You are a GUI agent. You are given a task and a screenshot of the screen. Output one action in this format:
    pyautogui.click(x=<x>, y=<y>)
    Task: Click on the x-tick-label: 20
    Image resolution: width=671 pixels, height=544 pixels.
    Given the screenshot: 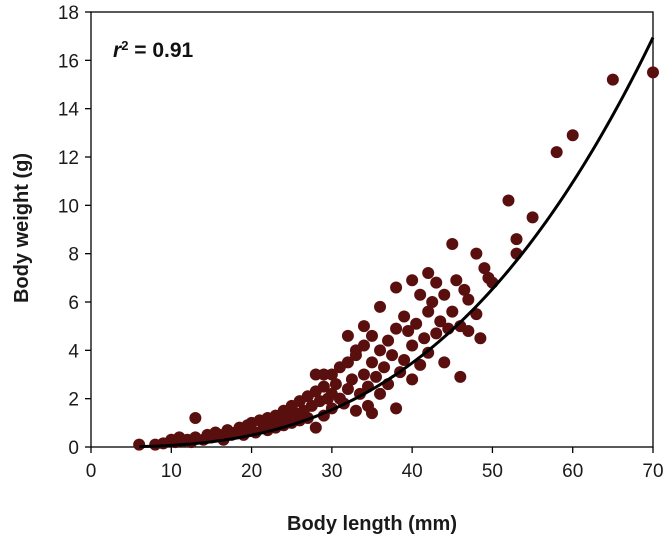 What is the action you would take?
    pyautogui.click(x=251, y=471)
    